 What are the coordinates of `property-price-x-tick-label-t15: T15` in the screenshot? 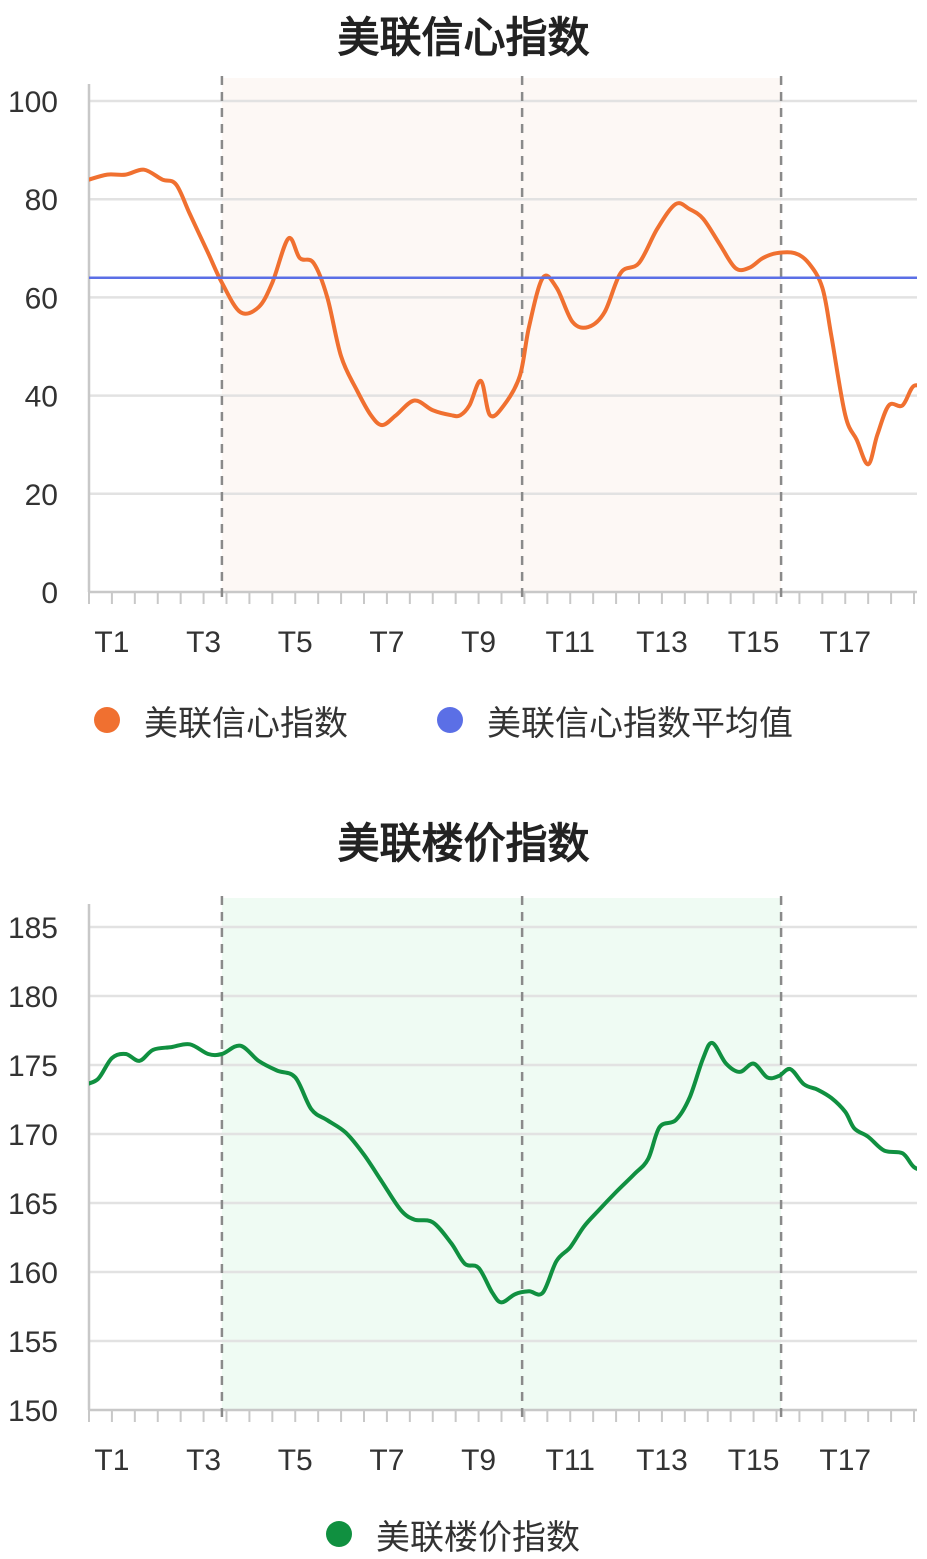 It's located at (754, 1460).